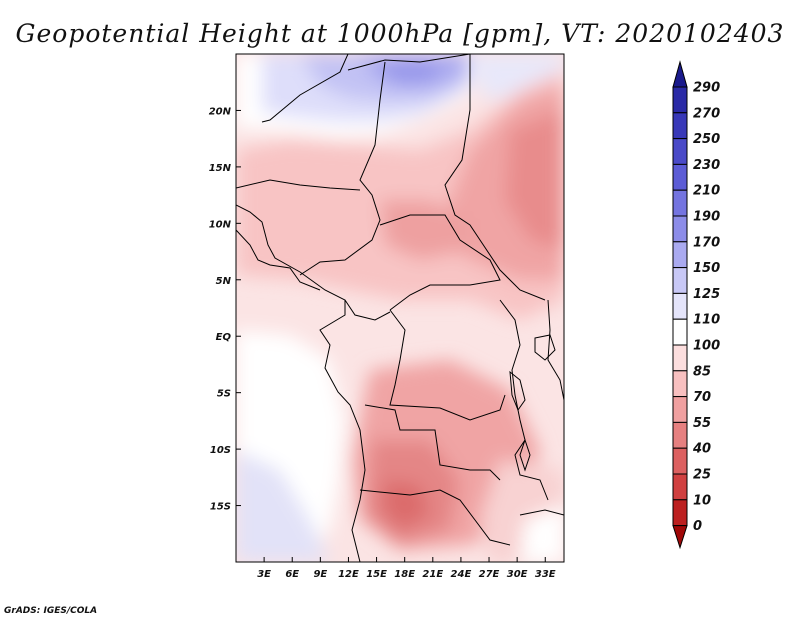  I want to click on border-namibia, so click(435, 517).